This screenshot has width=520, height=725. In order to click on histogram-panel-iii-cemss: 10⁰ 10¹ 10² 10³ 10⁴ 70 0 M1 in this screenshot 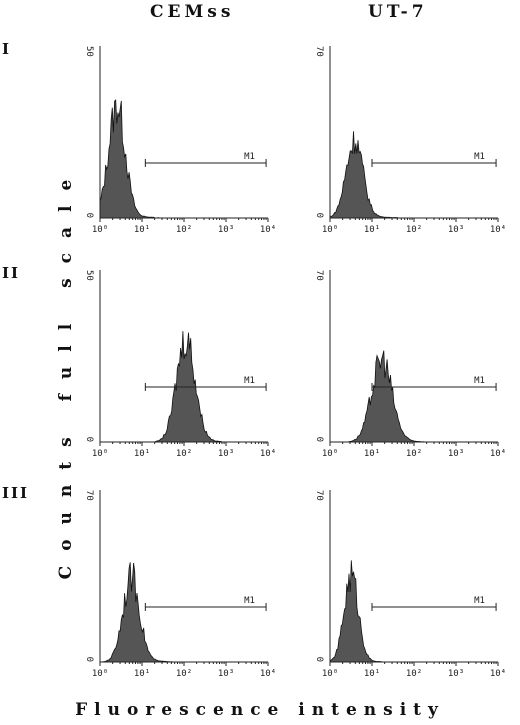, I will do `click(180, 584)`.